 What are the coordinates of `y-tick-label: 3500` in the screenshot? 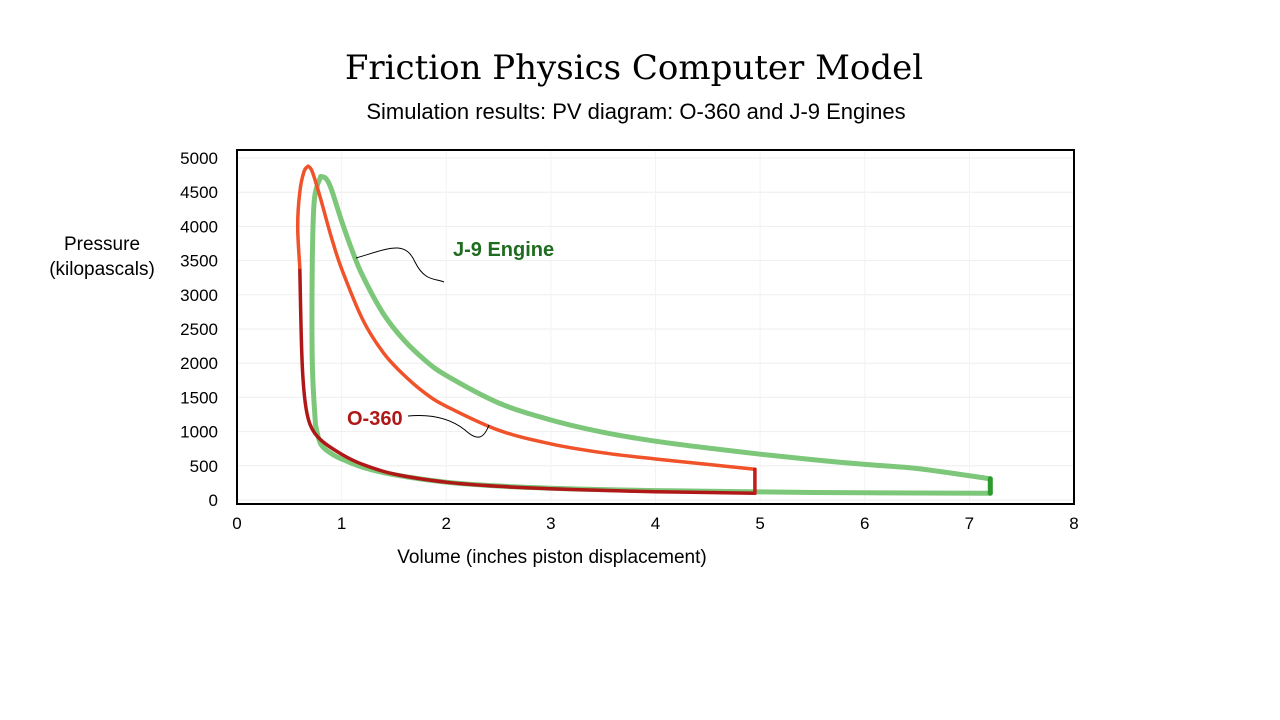 It's located at (199, 261).